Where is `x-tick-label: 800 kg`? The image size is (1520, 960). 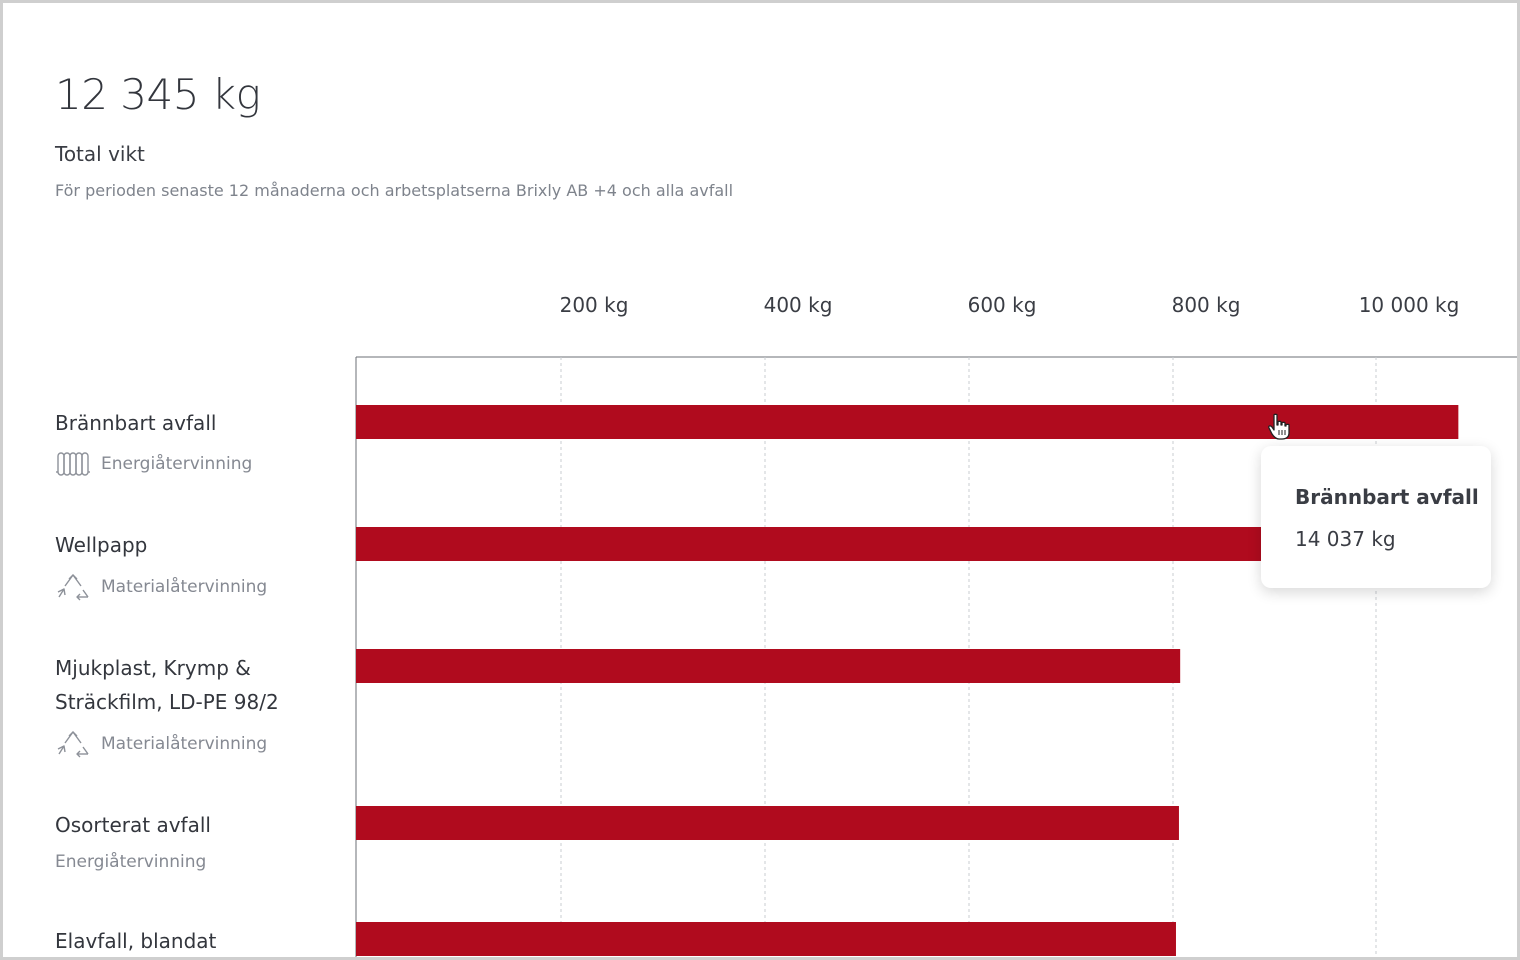
x-tick-label: 800 kg is located at coordinates (1206, 305).